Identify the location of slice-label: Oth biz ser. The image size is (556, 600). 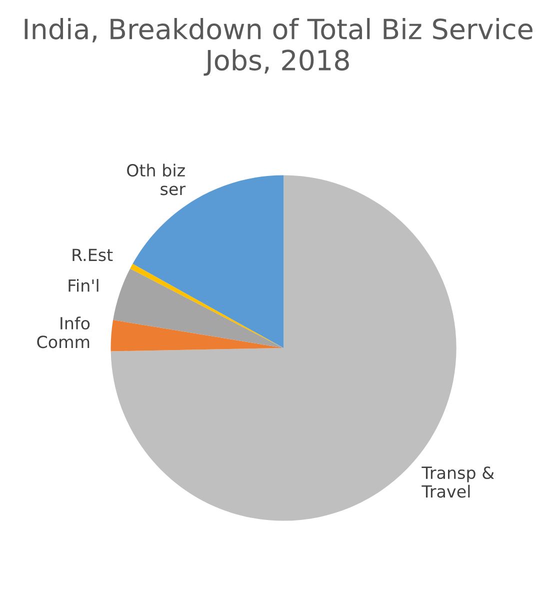
(156, 180).